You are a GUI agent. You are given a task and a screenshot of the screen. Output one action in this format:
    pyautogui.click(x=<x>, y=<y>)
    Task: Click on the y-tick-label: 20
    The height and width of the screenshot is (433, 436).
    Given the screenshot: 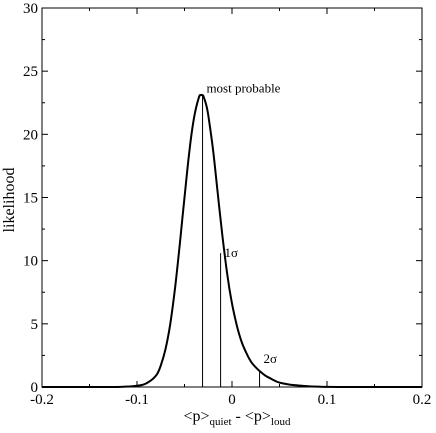 What is the action you would take?
    pyautogui.click(x=30, y=135)
    